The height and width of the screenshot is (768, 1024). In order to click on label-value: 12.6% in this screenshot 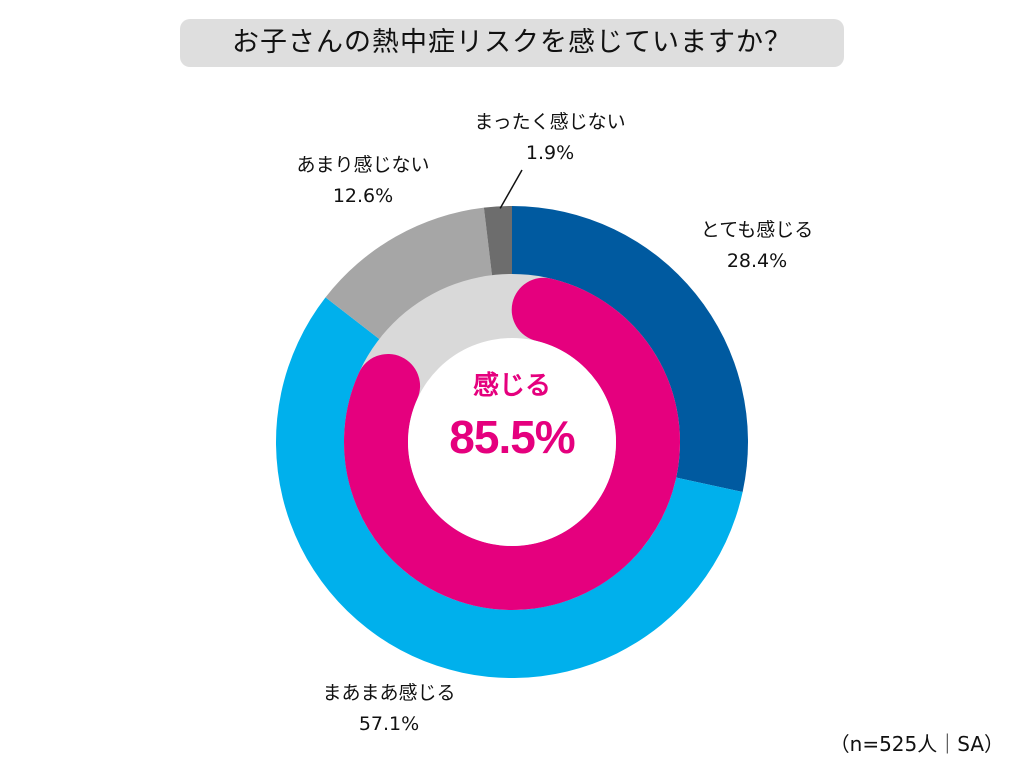, I will do `click(363, 196)`.